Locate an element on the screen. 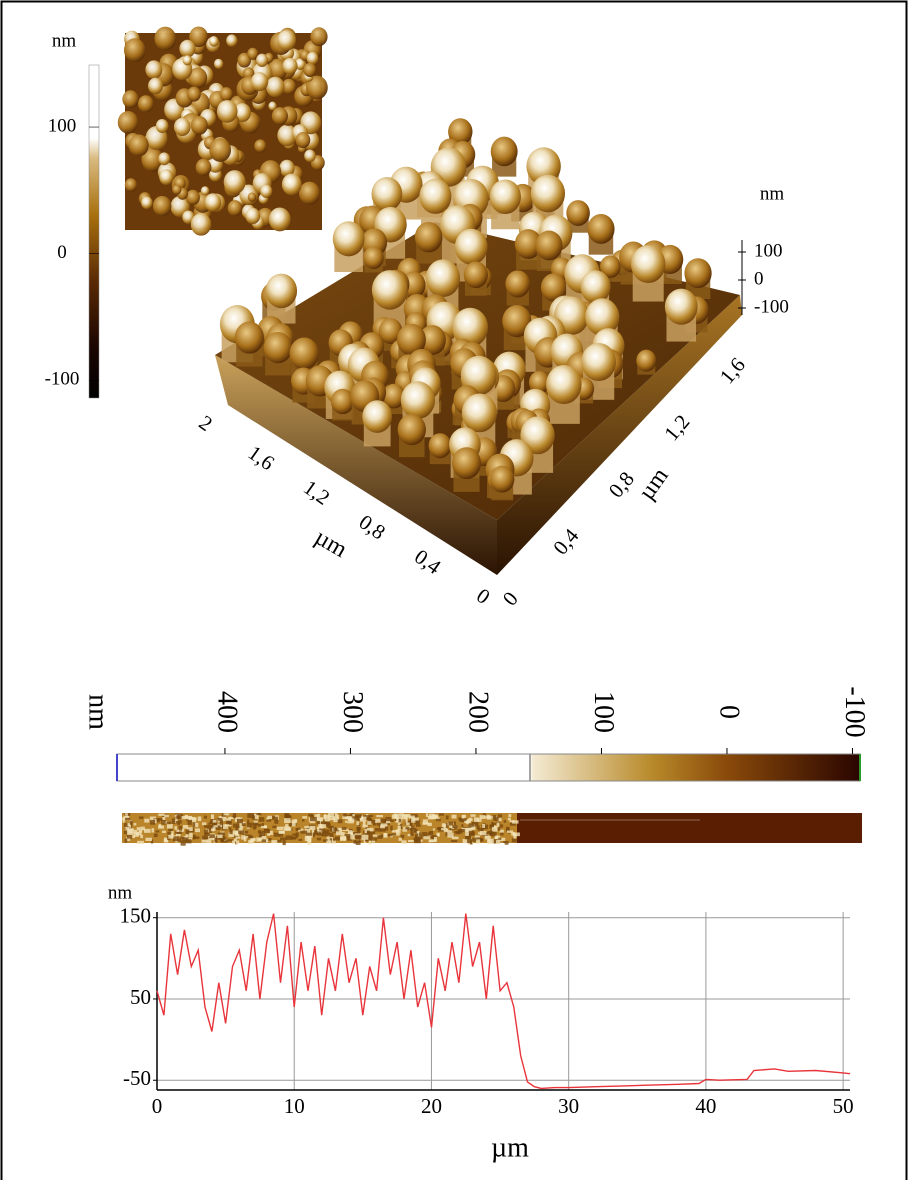 The image size is (909, 1185). surface-side-right is located at coordinates (619, 435).